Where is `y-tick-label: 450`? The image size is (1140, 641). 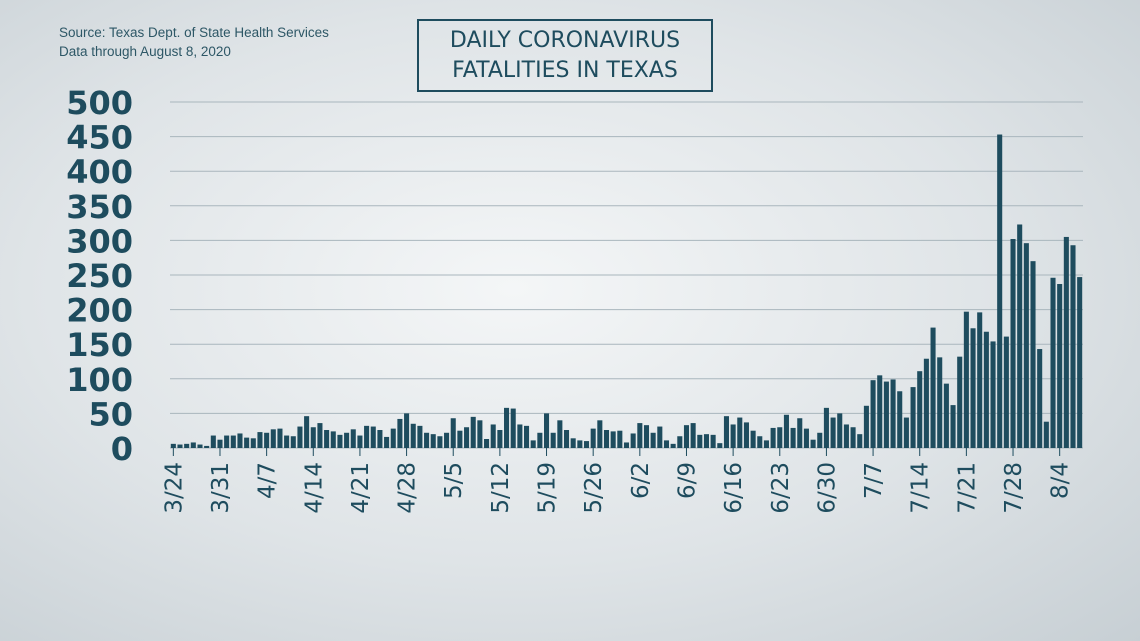
y-tick-label: 450 is located at coordinates (99, 138).